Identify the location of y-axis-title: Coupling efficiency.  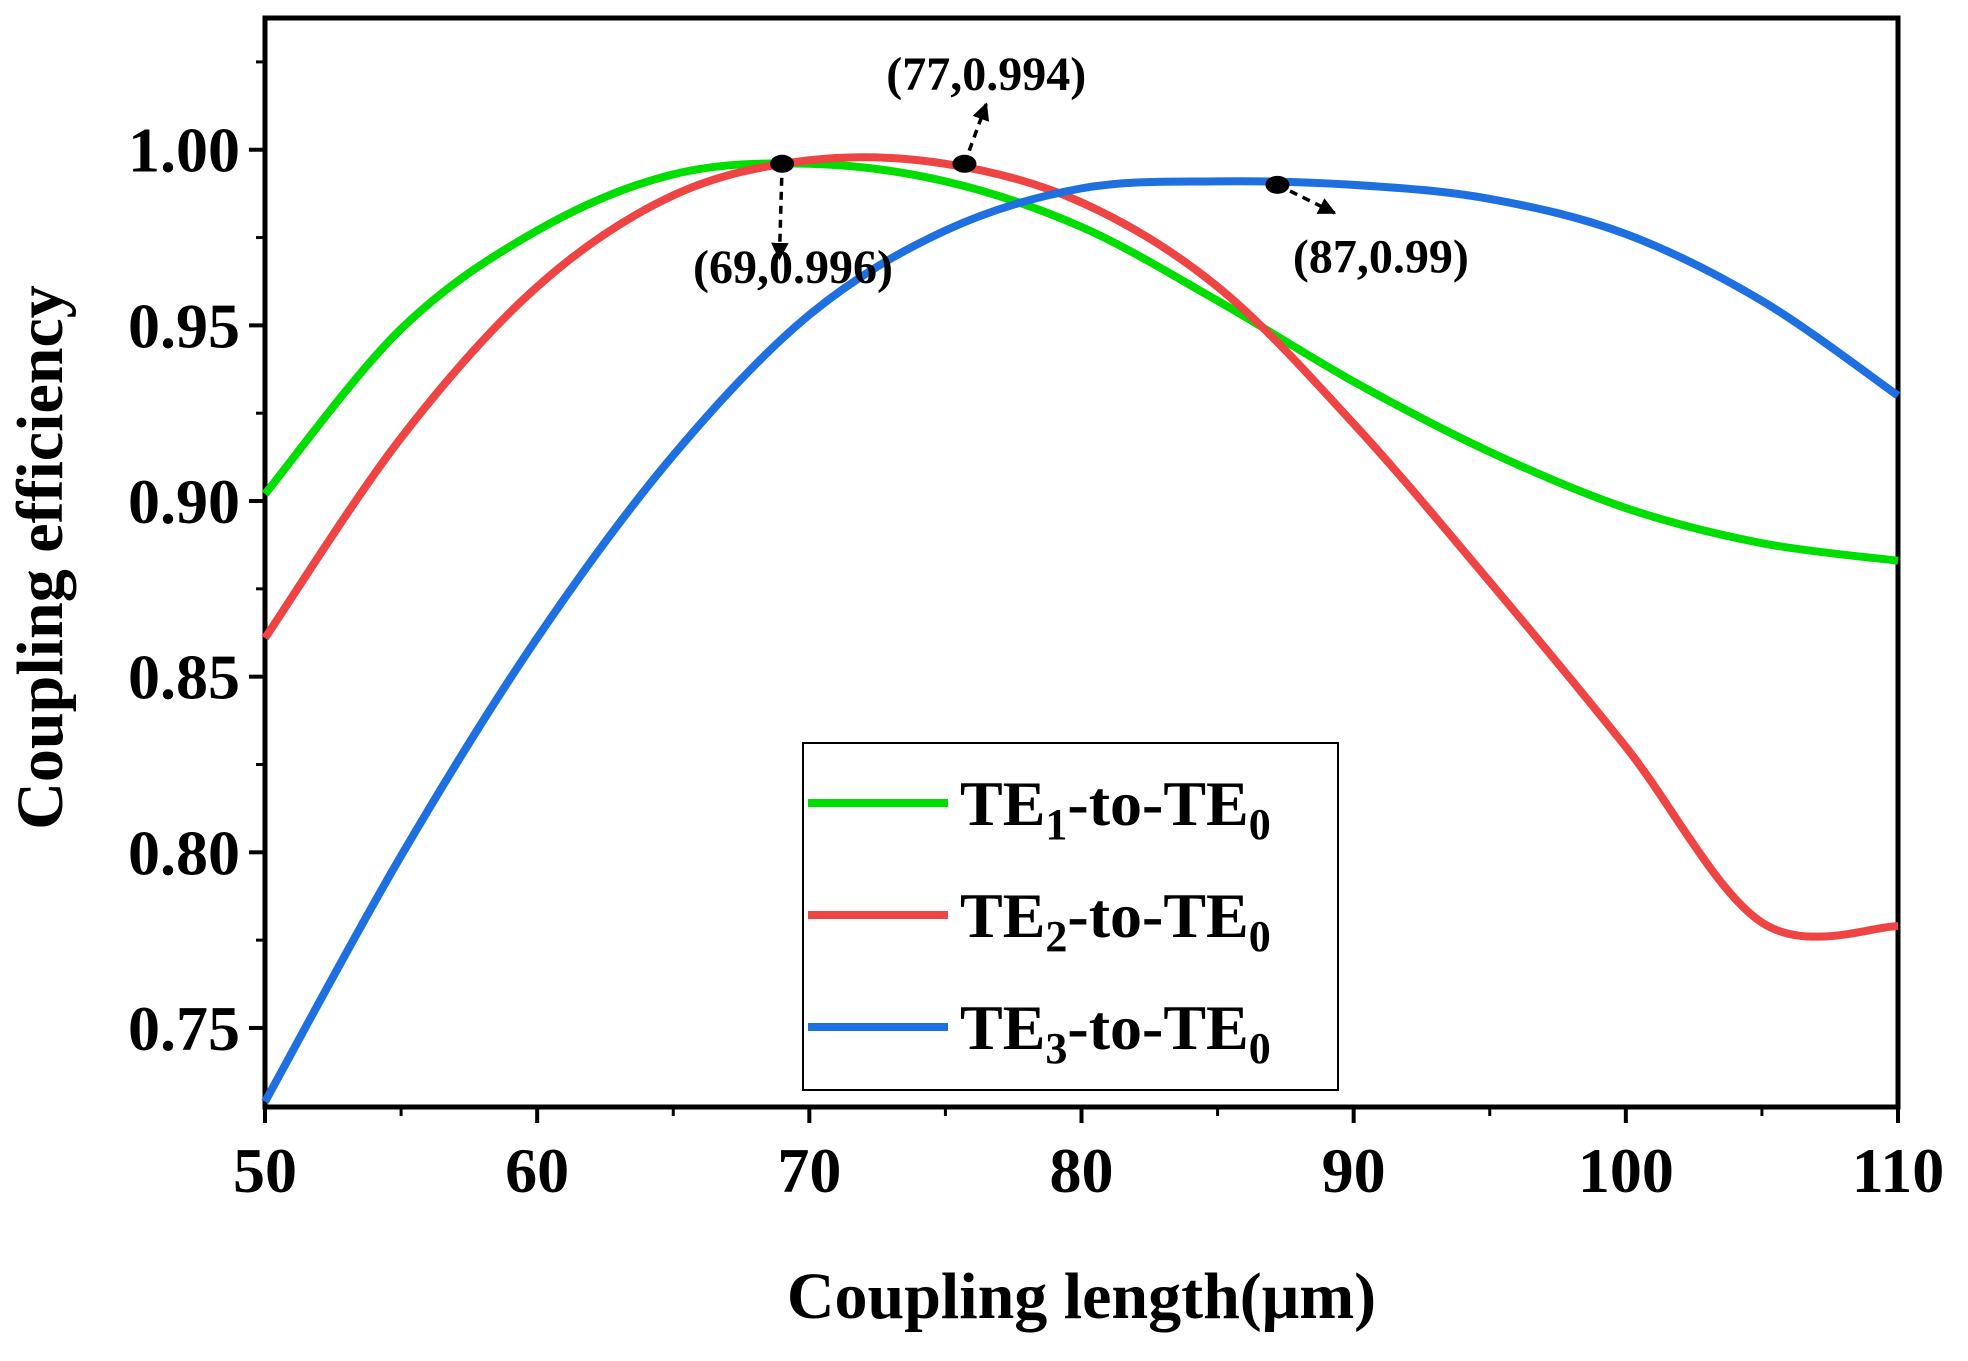
(40, 557).